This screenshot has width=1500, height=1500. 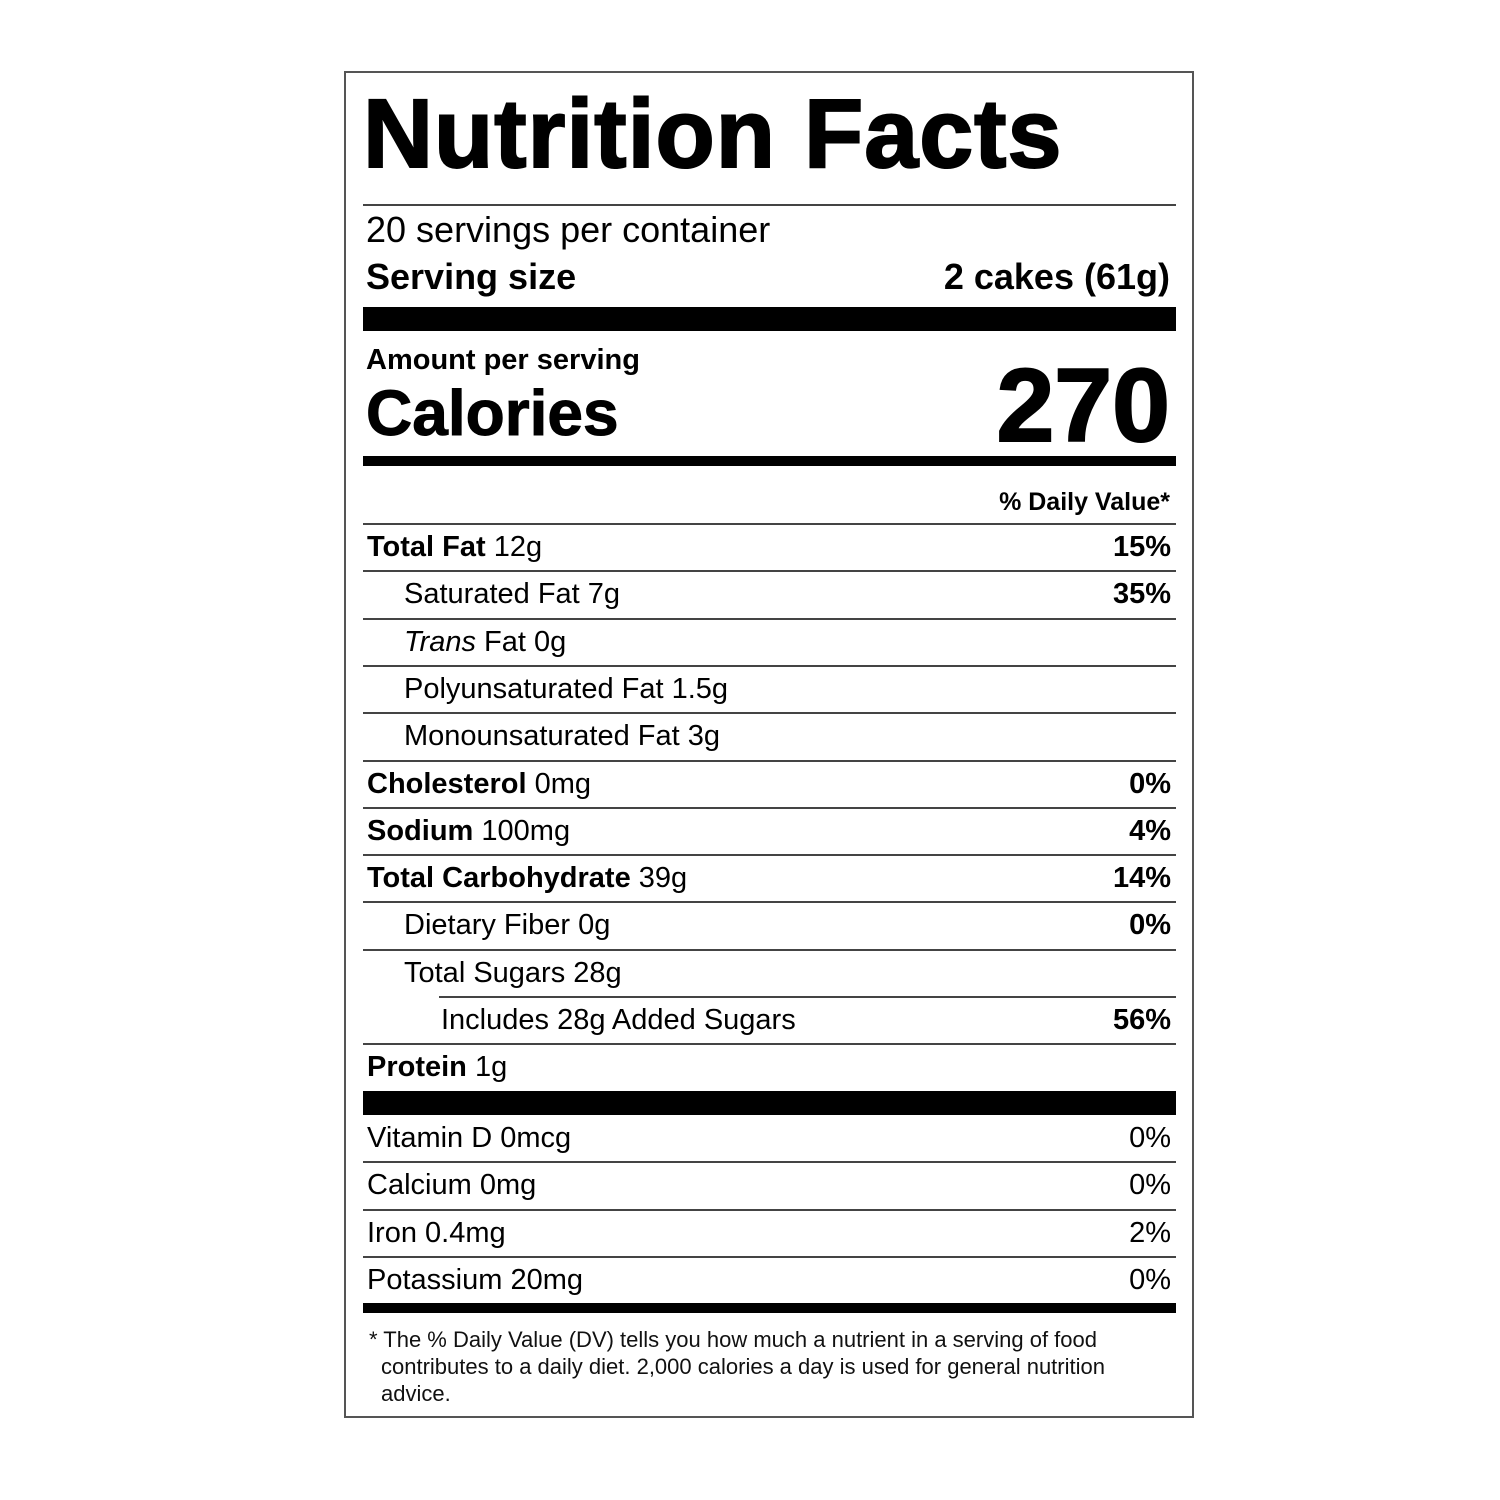 I want to click on daily-value: 35%, so click(x=1141, y=594).